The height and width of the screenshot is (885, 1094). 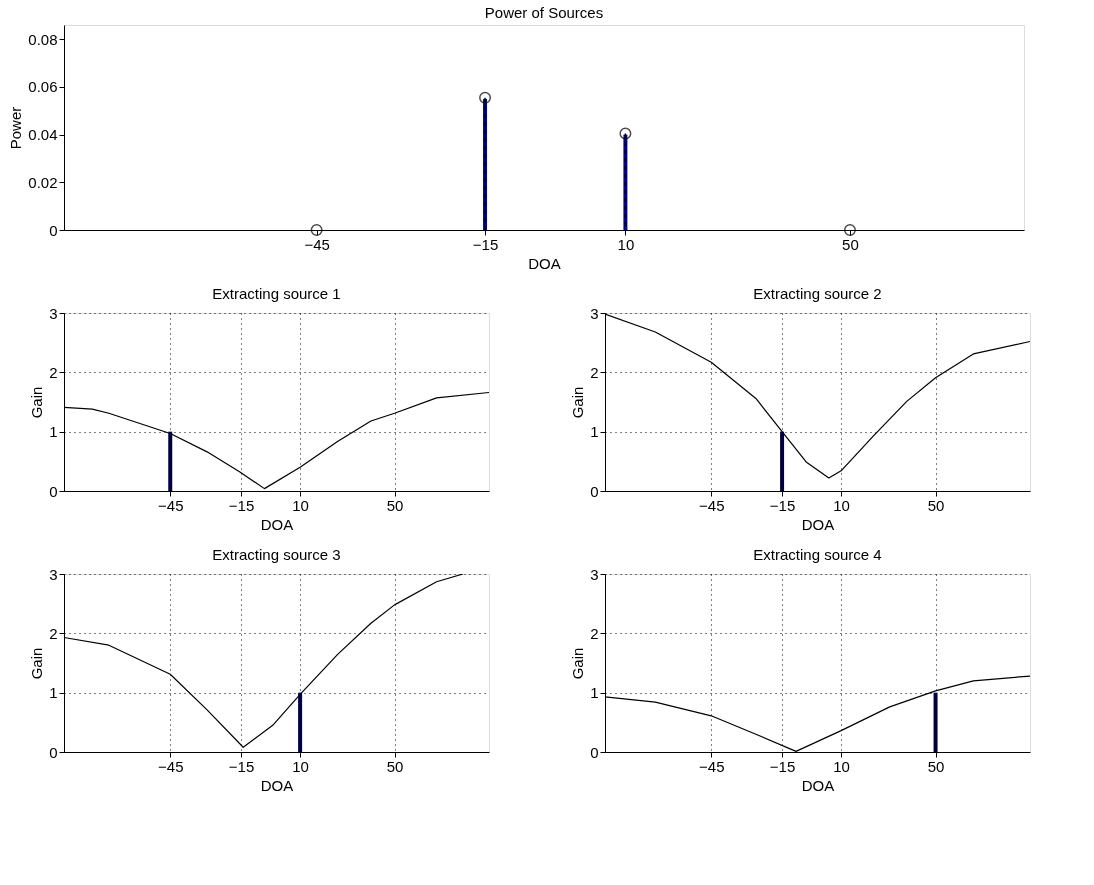 I want to click on y-axis-title: Power, so click(x=16, y=128).